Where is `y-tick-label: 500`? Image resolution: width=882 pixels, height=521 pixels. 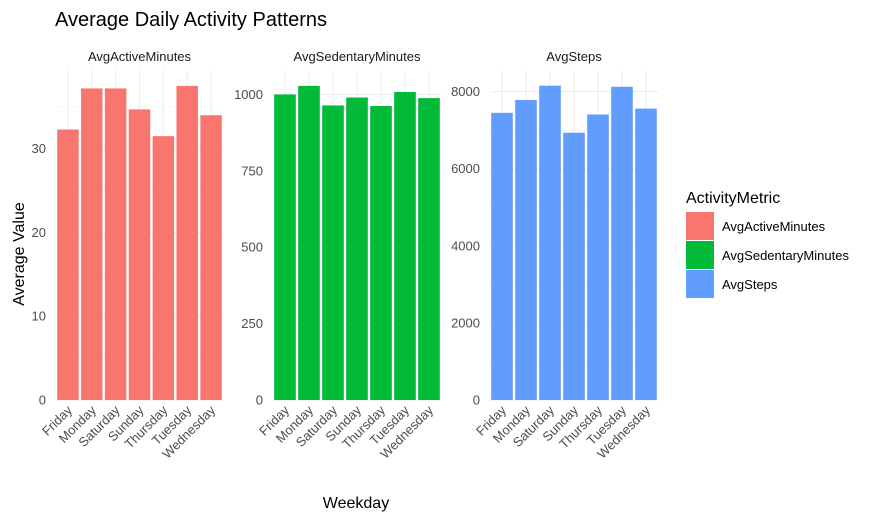 y-tick-label: 500 is located at coordinates (252, 247).